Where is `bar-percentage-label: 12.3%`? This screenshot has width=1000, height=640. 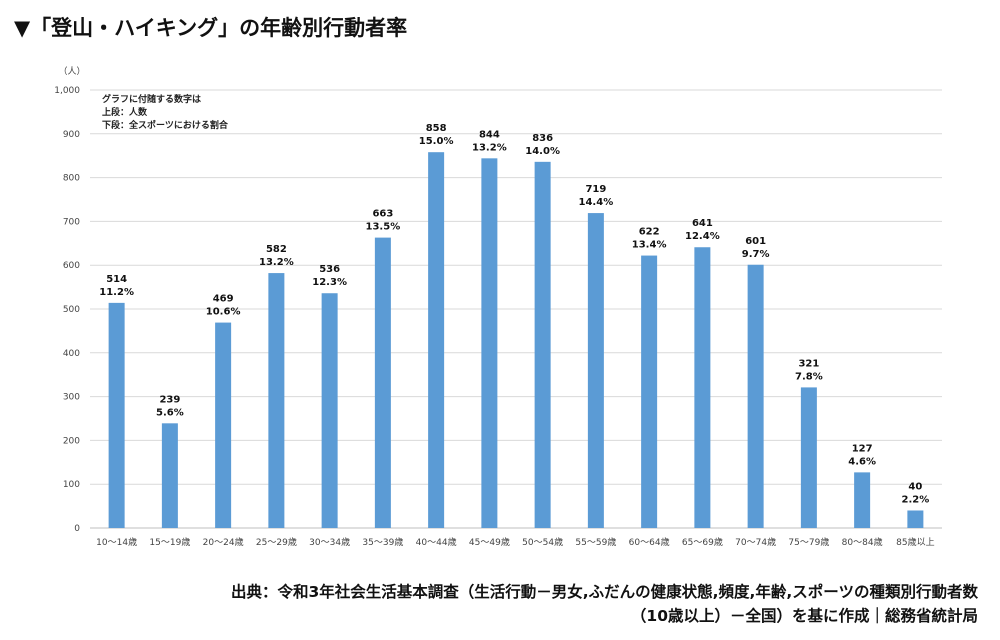
bar-percentage-label: 12.3% is located at coordinates (329, 282).